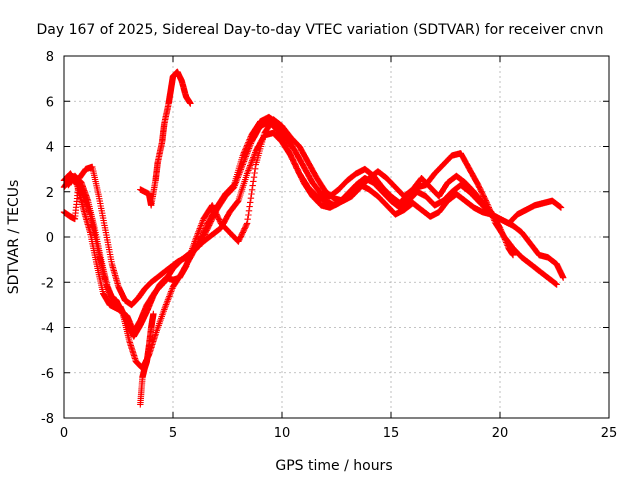 The height and width of the screenshot is (480, 640). I want to click on x-tick-label: 25, so click(609, 433).